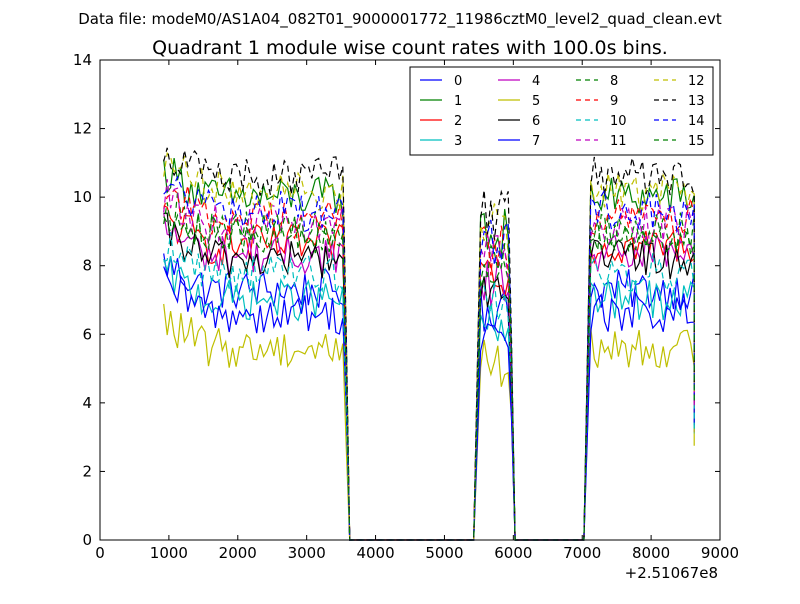  What do you see at coordinates (618, 121) in the screenshot?
I see `legend-label-10: 10` at bounding box center [618, 121].